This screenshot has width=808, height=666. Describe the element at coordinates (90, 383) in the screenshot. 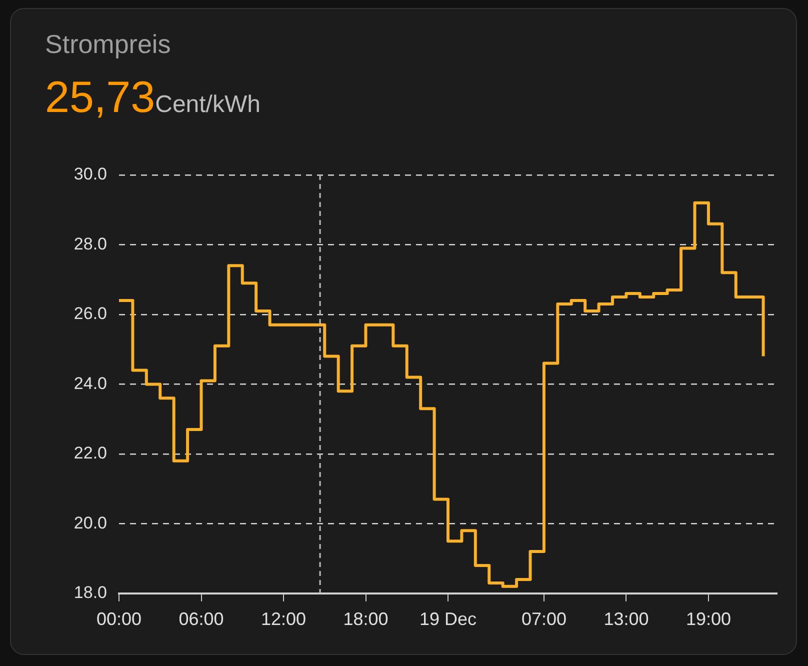

I see `y-tick-label: 24.0` at that location.